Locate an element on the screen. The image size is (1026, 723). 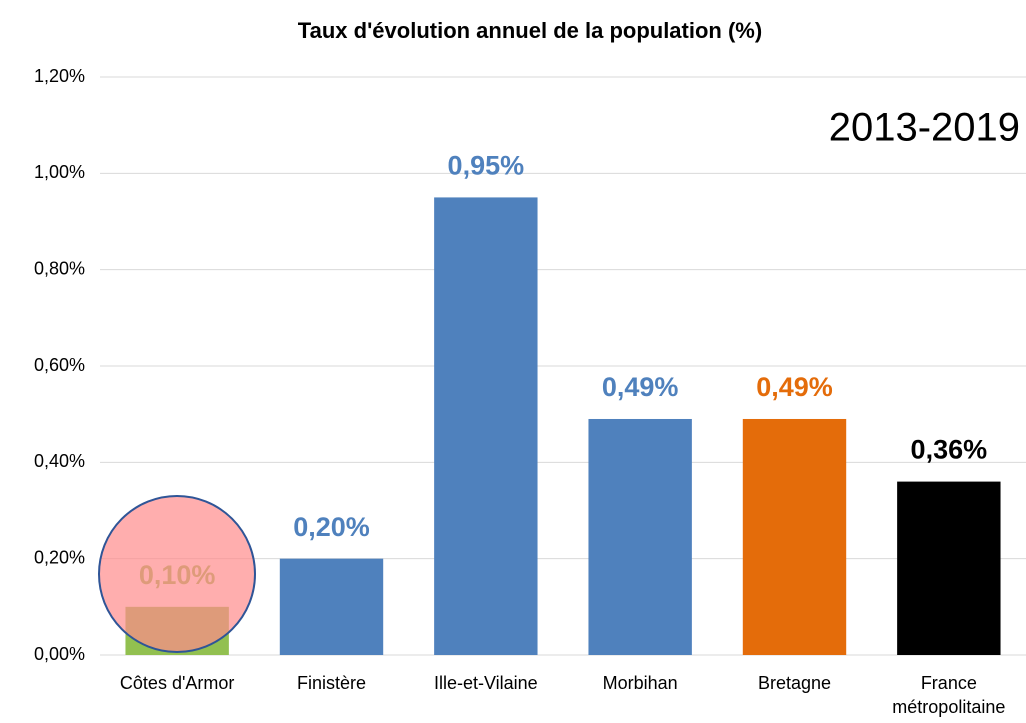
value-label: 0,36% is located at coordinates (949, 450).